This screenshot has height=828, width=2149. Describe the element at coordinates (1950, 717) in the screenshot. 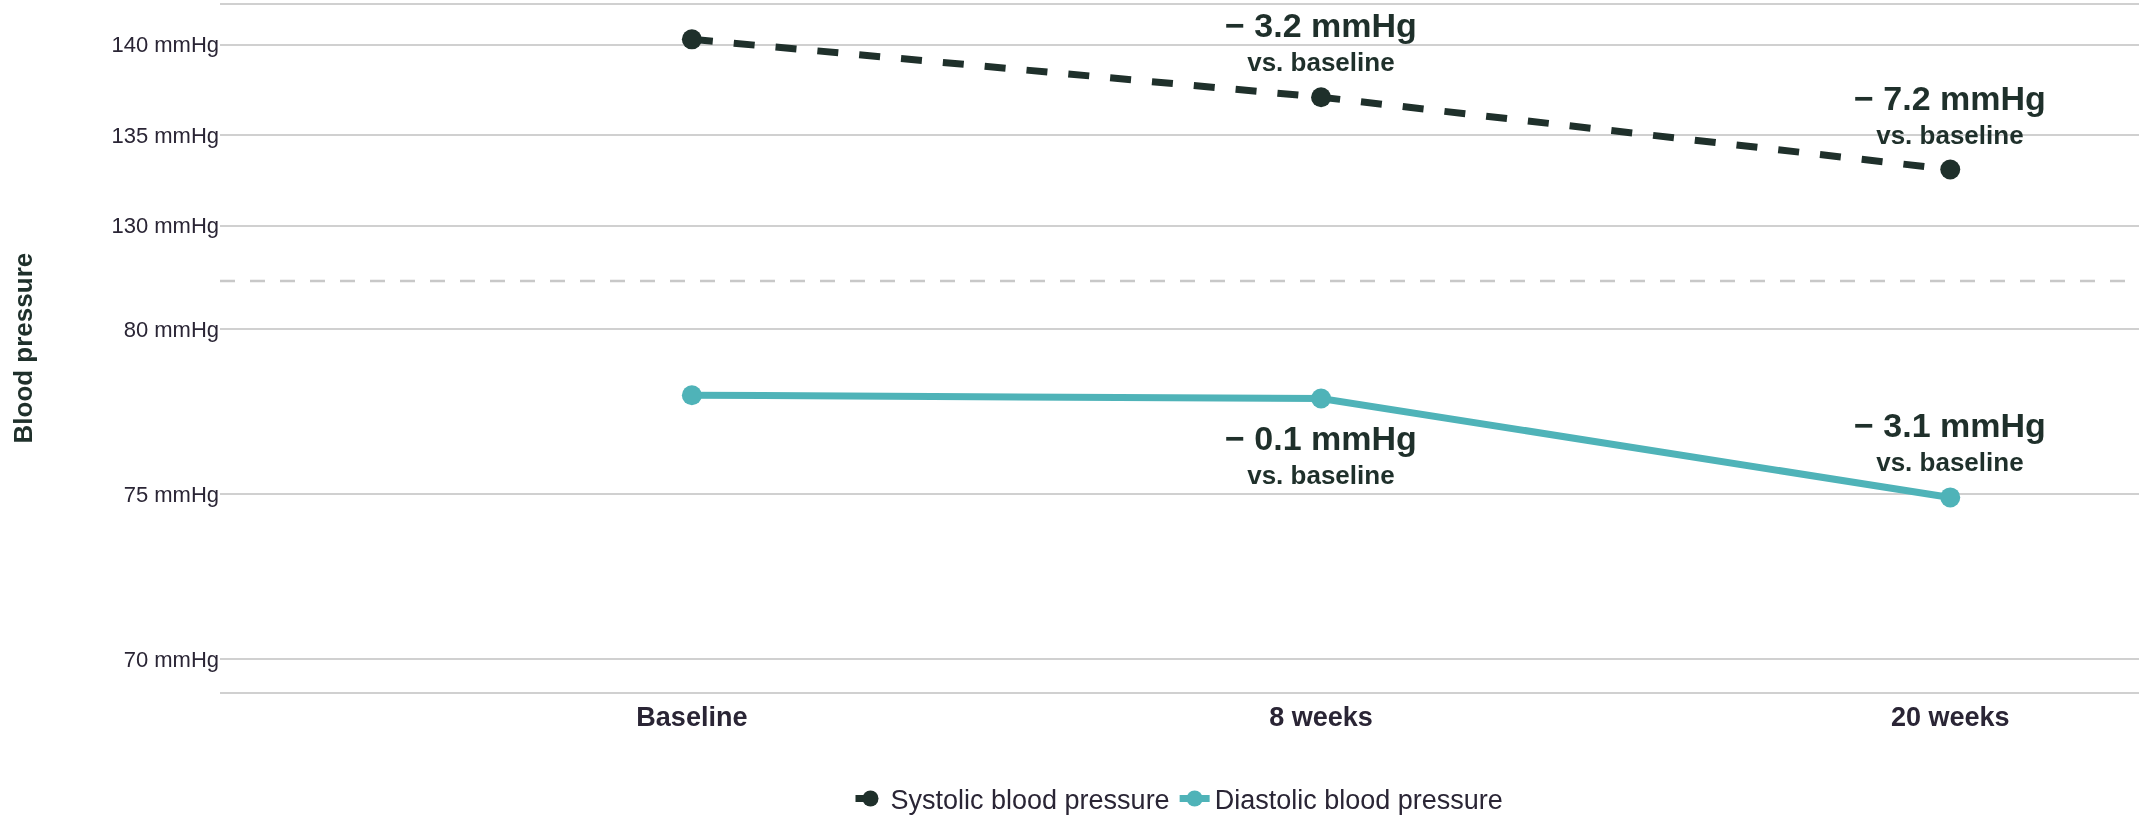

I see `x-tick-label: 20 weeks` at that location.